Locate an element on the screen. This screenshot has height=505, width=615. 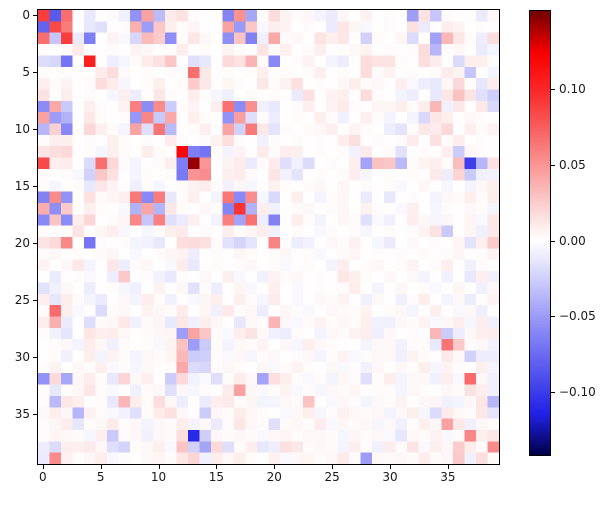
y-tick-label: 30 is located at coordinates (22, 356).